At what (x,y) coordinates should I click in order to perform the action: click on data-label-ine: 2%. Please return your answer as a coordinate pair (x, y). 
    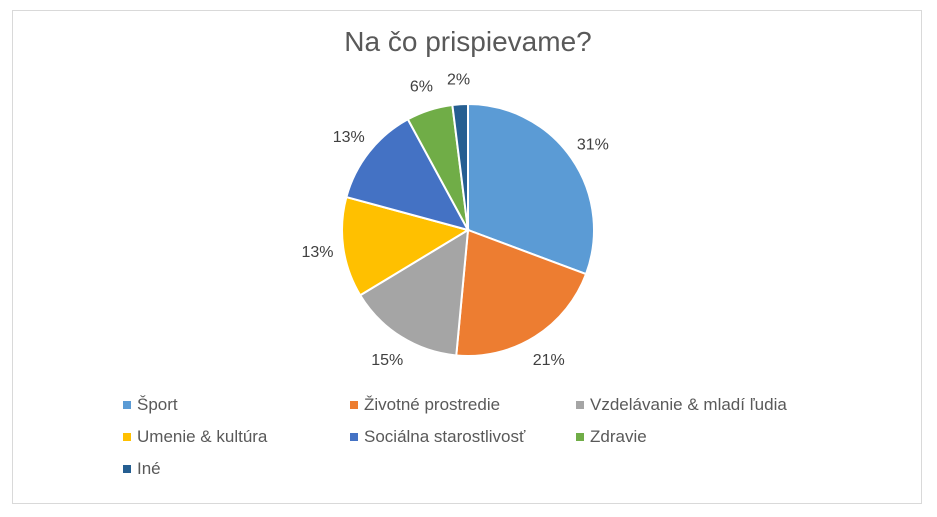
    Looking at the image, I should click on (458, 79).